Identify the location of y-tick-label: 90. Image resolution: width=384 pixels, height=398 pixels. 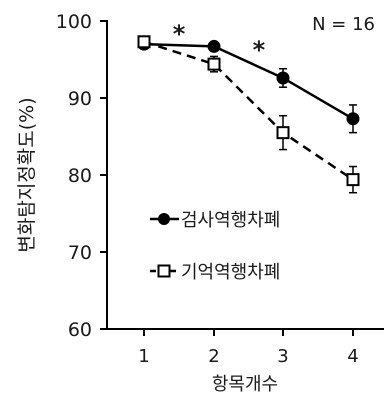
(80, 99).